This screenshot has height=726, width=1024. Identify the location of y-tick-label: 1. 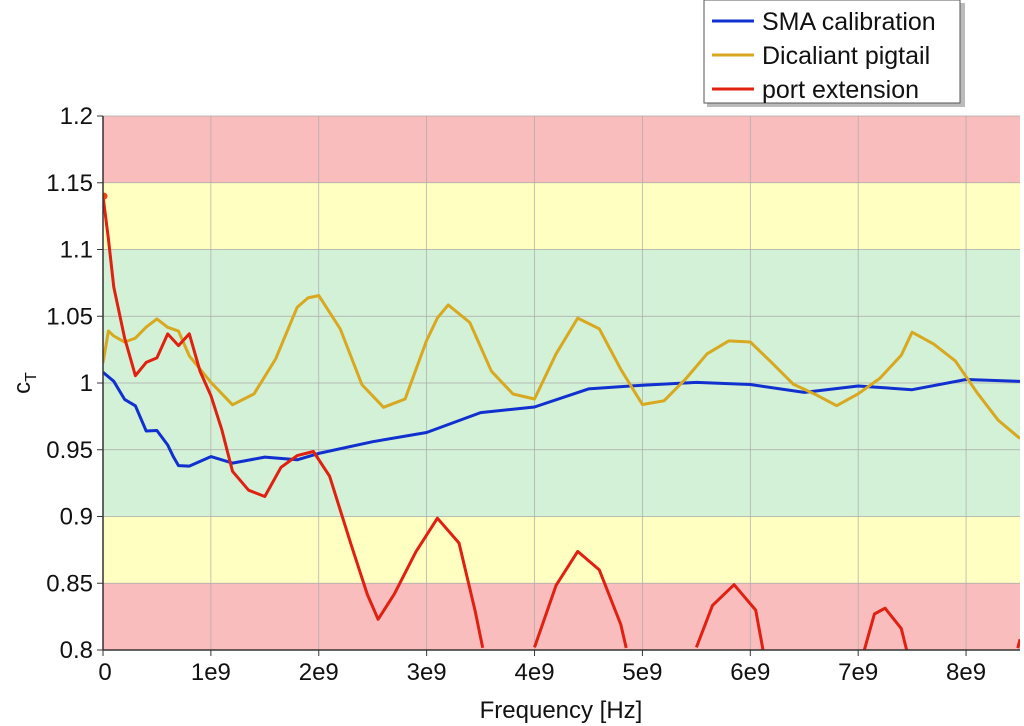
(86, 383).